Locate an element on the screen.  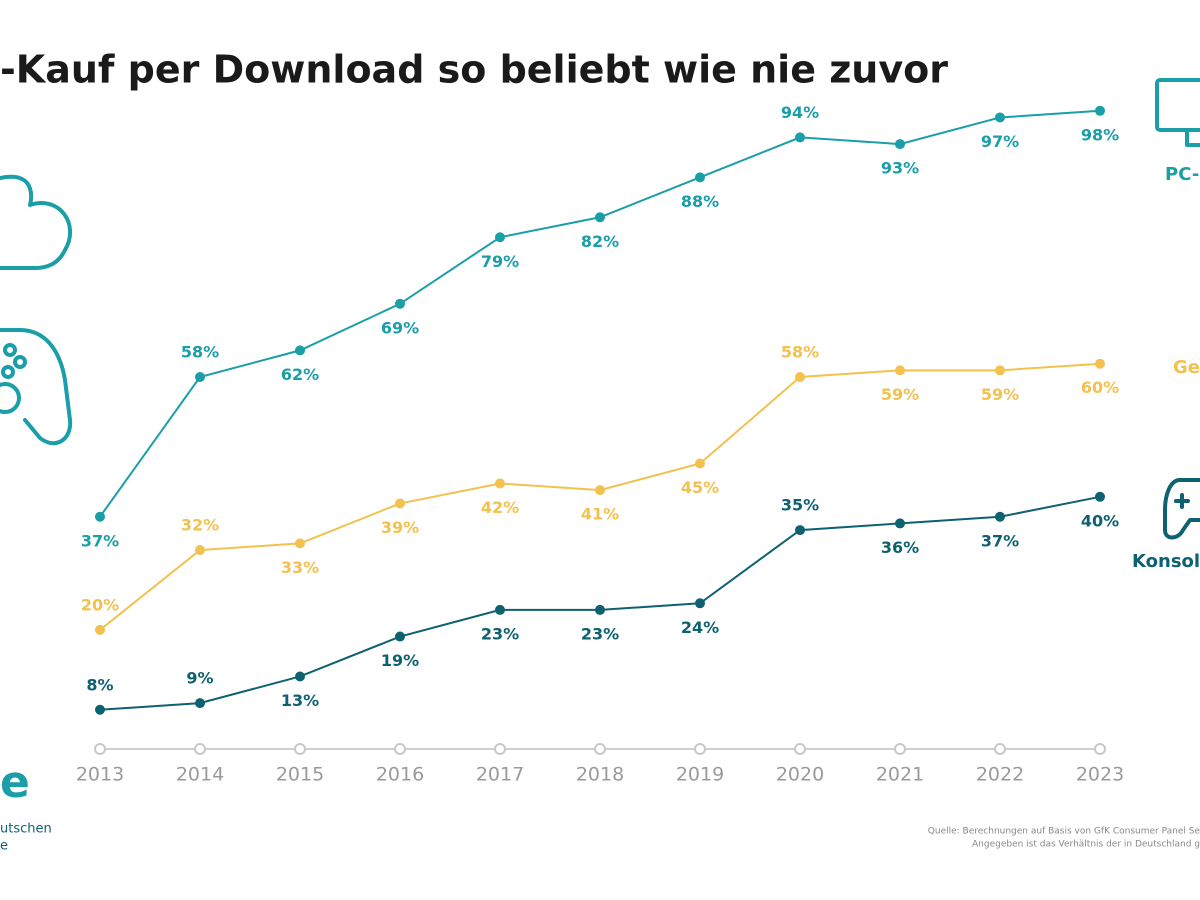
value-label: 13% is located at coordinates (300, 700).